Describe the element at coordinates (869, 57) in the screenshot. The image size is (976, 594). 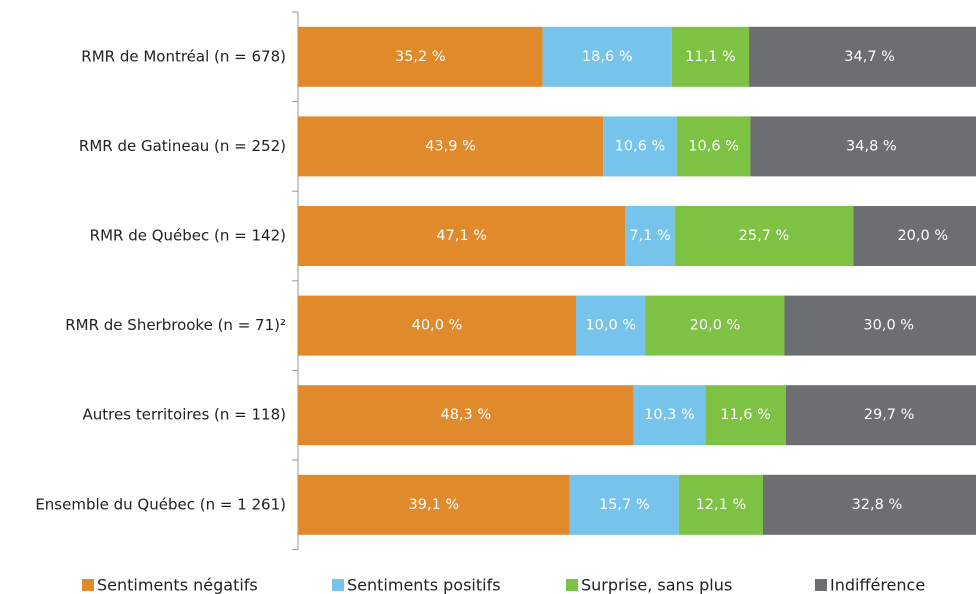
I see `value-label: 34,7 %` at that location.